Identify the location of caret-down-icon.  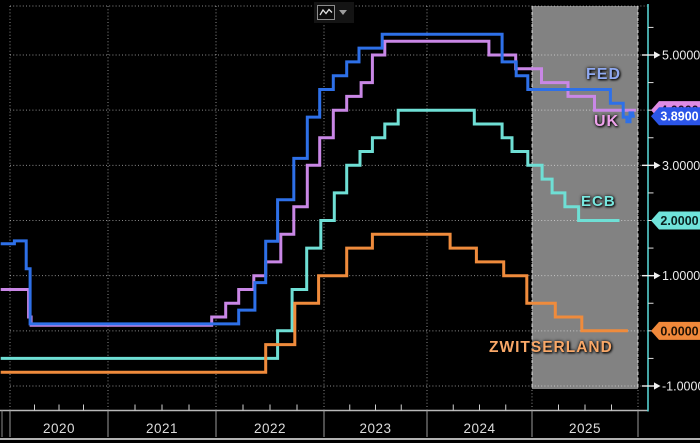
(343, 12).